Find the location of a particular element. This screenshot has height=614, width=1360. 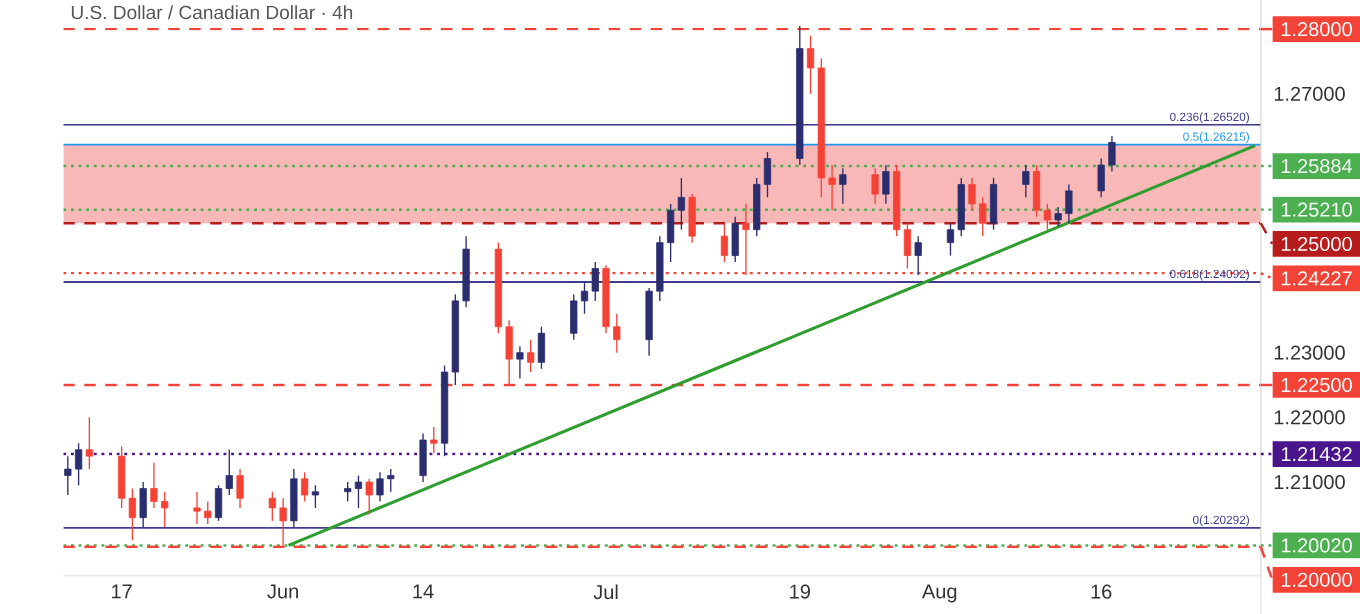

x-tick-label: Jul is located at coordinates (605, 592).